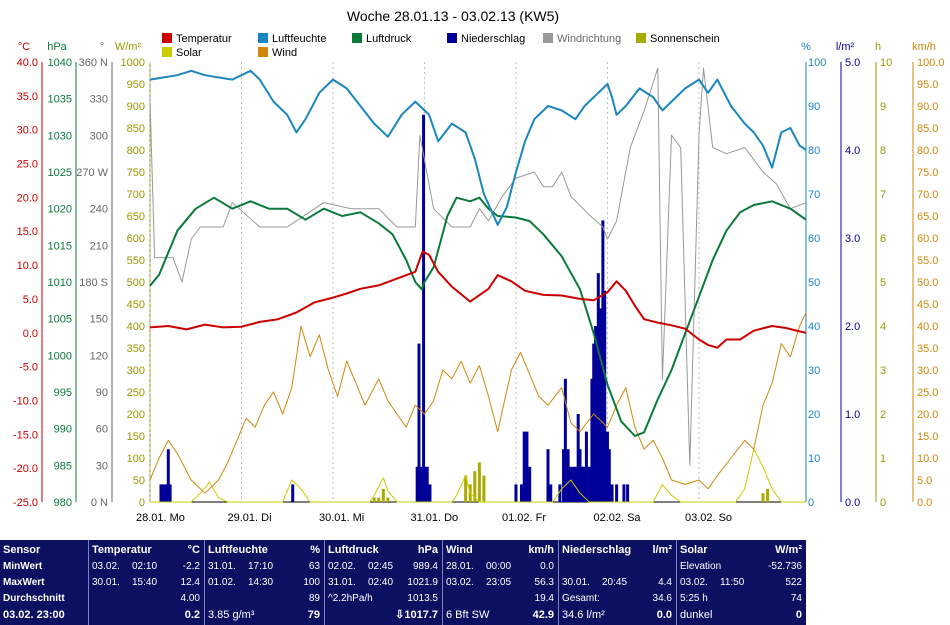 The height and width of the screenshot is (625, 950). Describe the element at coordinates (106, 582) in the screenshot. I see `cell-date: 30.01.` at that location.